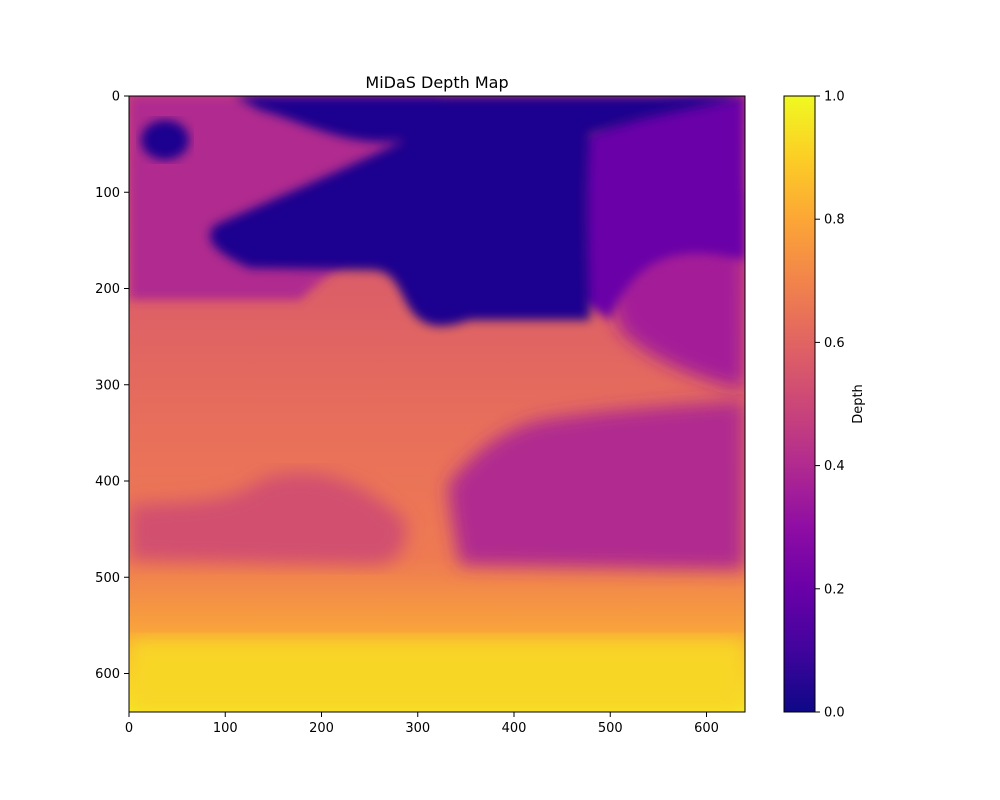 The height and width of the screenshot is (800, 1000). What do you see at coordinates (834, 220) in the screenshot?
I see `colorbar-tick-label: 0.8` at bounding box center [834, 220].